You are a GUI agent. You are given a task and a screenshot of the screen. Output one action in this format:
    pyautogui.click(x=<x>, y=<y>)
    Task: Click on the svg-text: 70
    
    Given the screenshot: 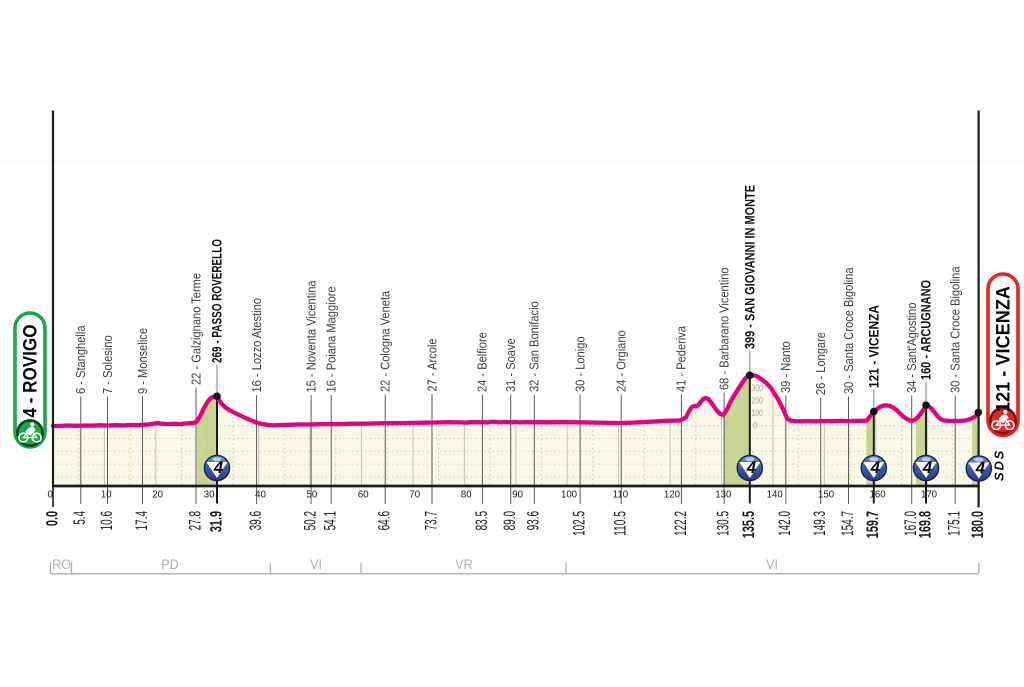 What is the action you would take?
    pyautogui.click(x=414, y=494)
    